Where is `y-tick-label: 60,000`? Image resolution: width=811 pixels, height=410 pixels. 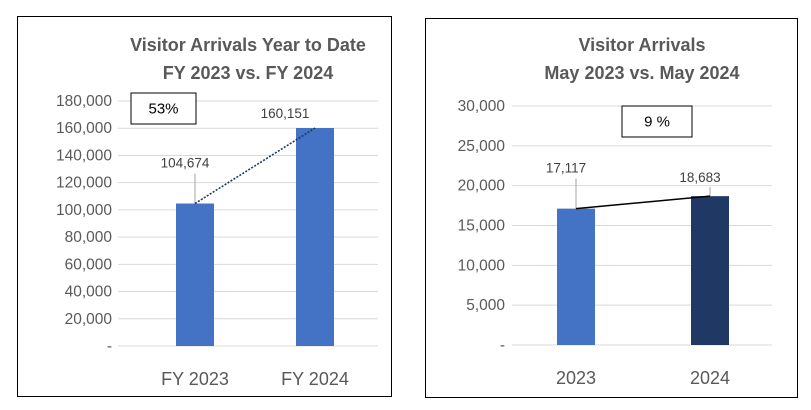 y-tick-label: 60,000 is located at coordinates (89, 264).